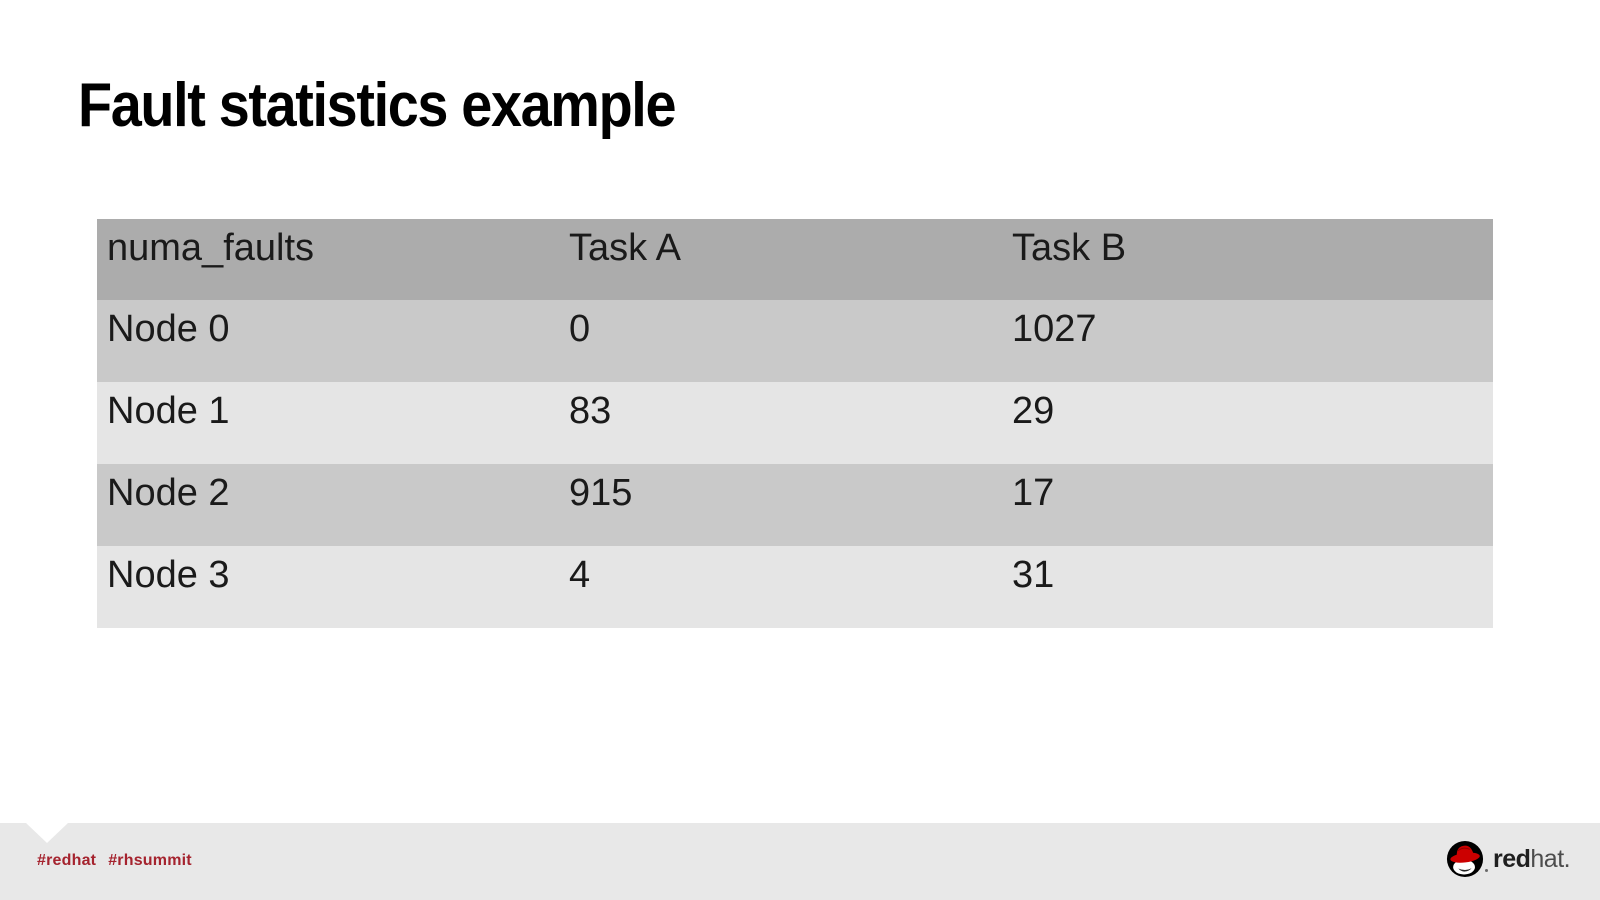 Image resolution: width=1600 pixels, height=900 pixels. Describe the element at coordinates (1033, 493) in the screenshot. I see `table-cell-task-b-value: 17` at that location.